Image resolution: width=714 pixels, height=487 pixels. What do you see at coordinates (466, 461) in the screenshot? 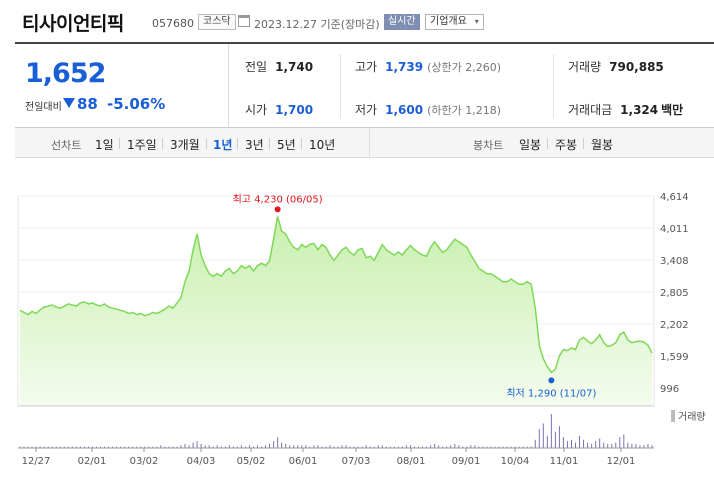
I see `x-tick-label: 09/01` at bounding box center [466, 461].